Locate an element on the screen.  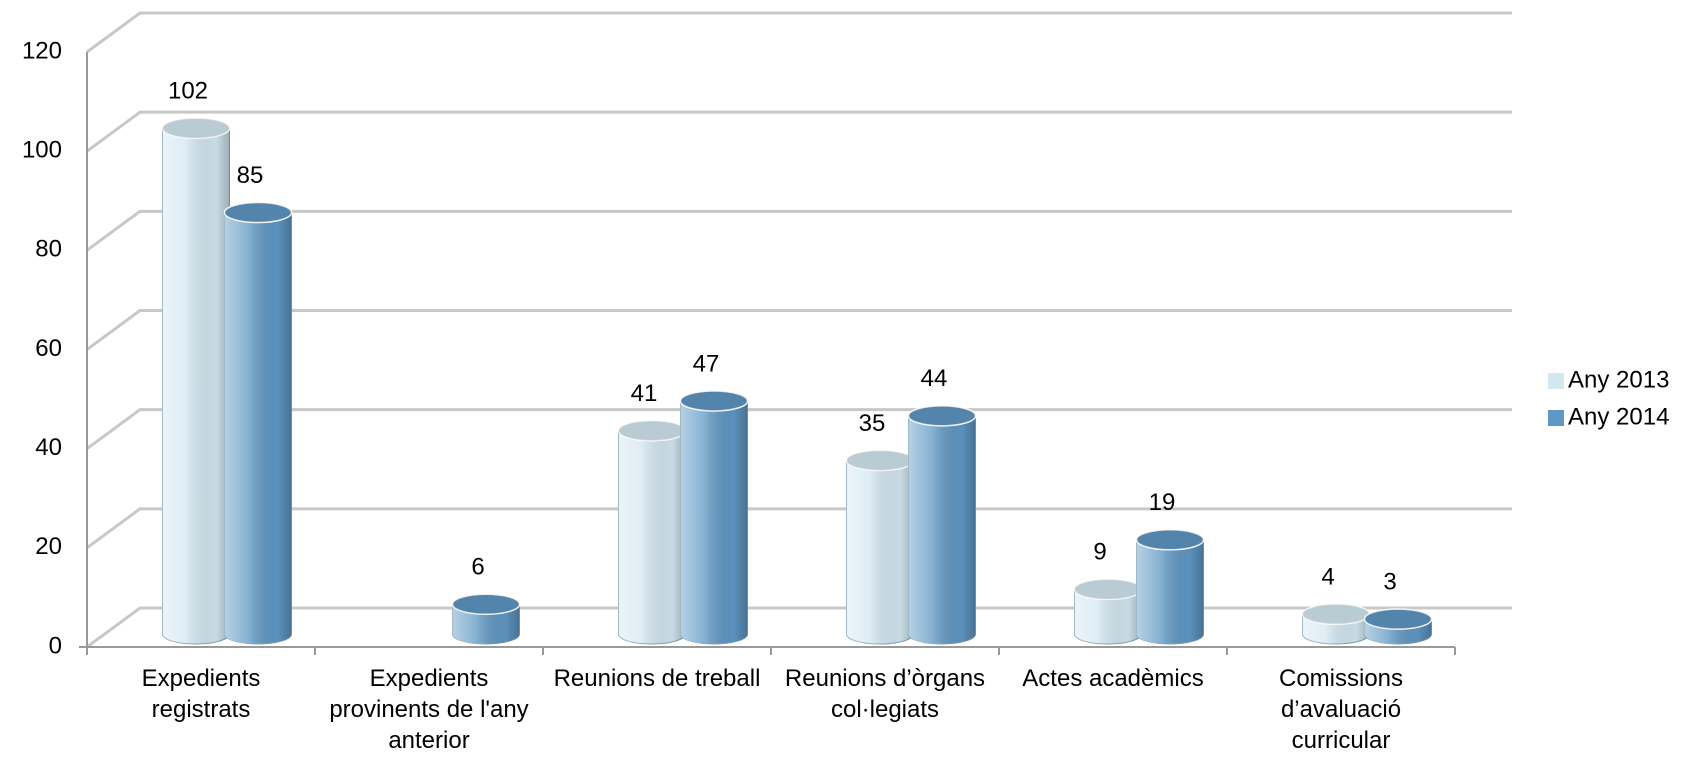
legend-label: Any 2013 is located at coordinates (1618, 379).